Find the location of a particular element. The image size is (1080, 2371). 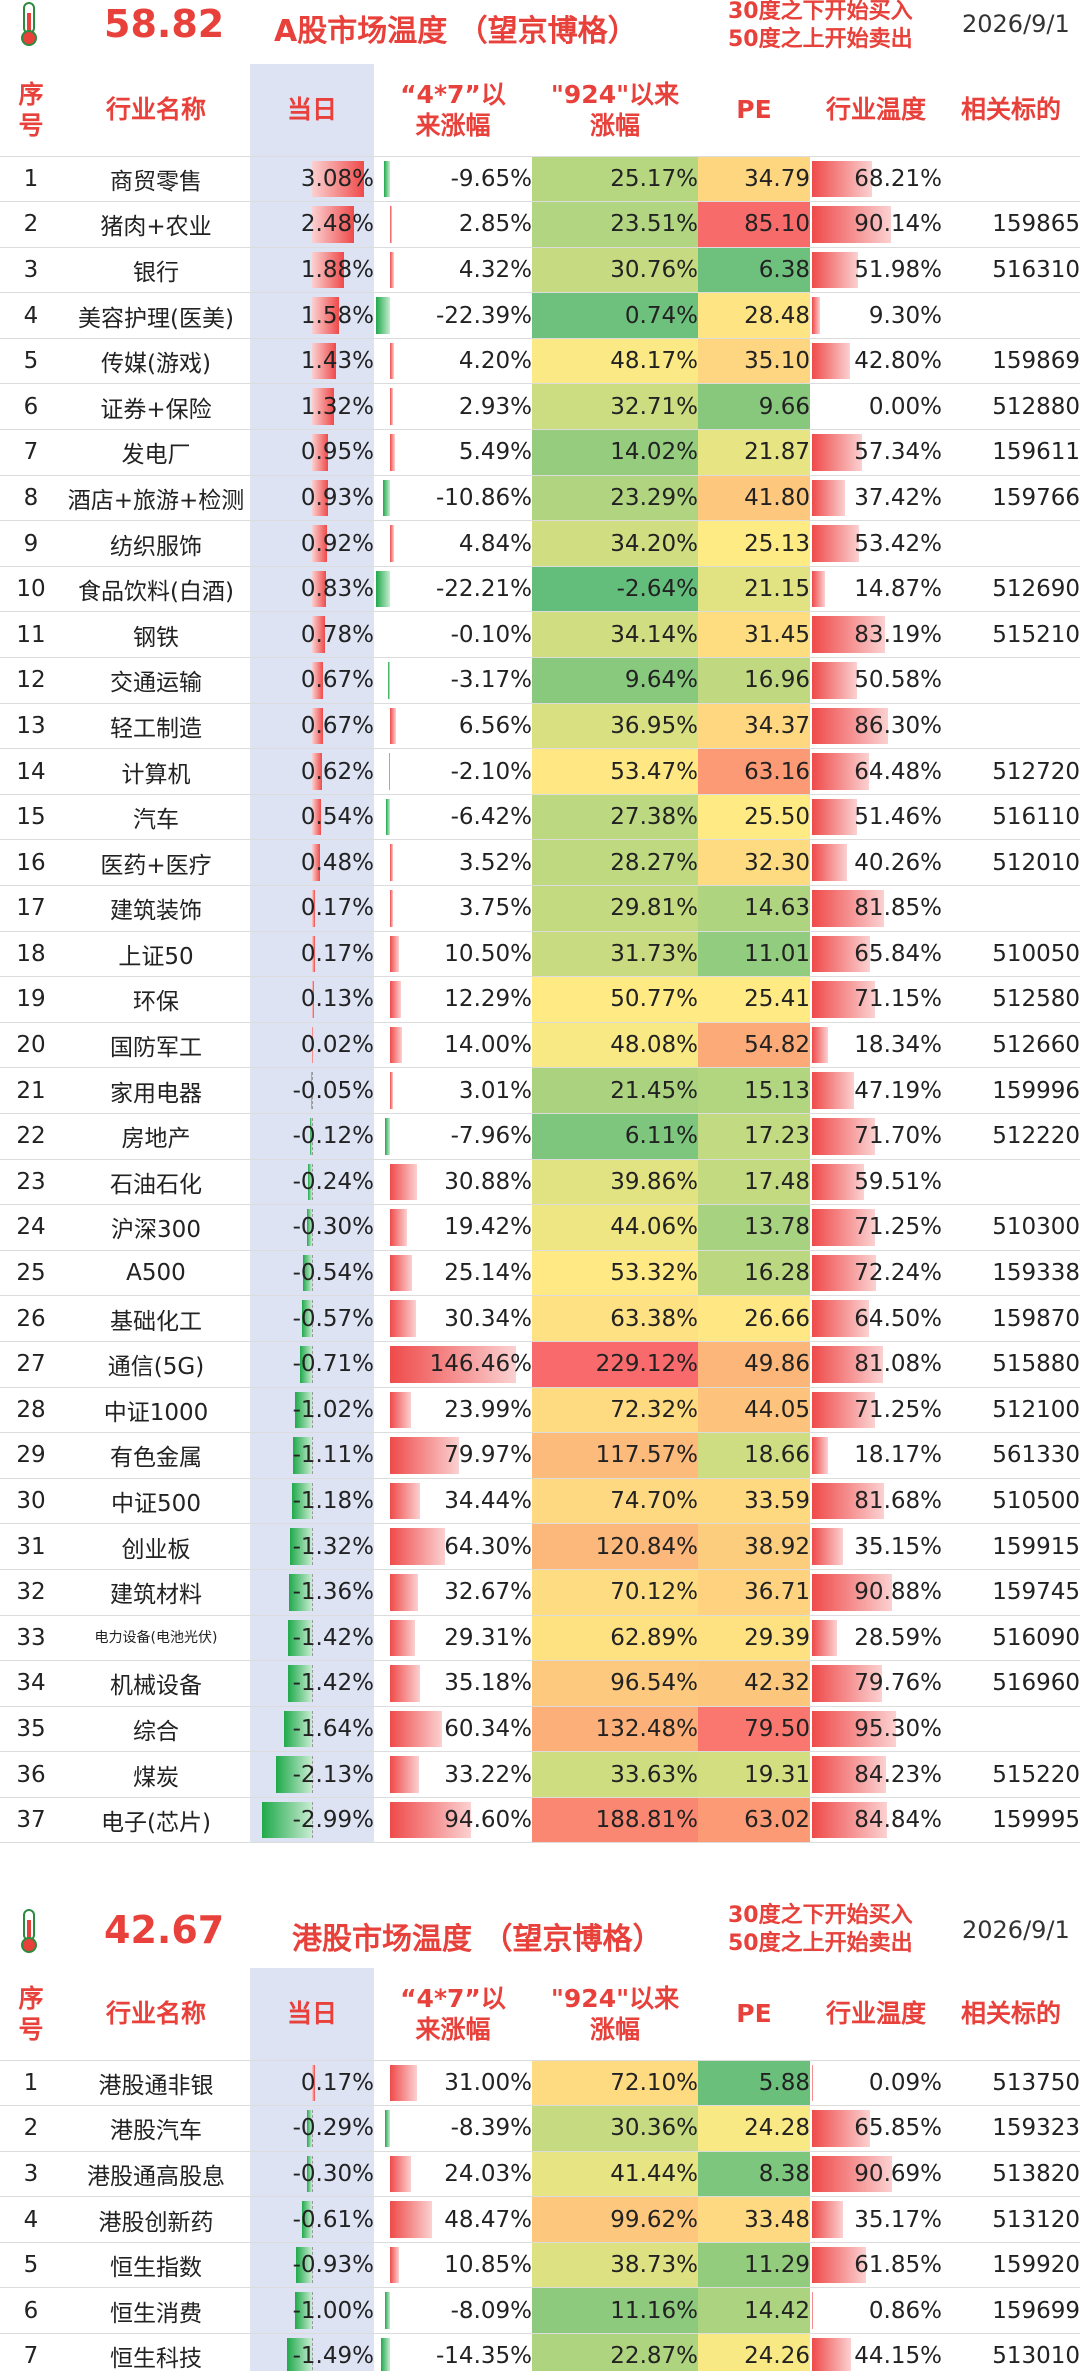

industry-temperature-text: 71.15% is located at coordinates (898, 999).